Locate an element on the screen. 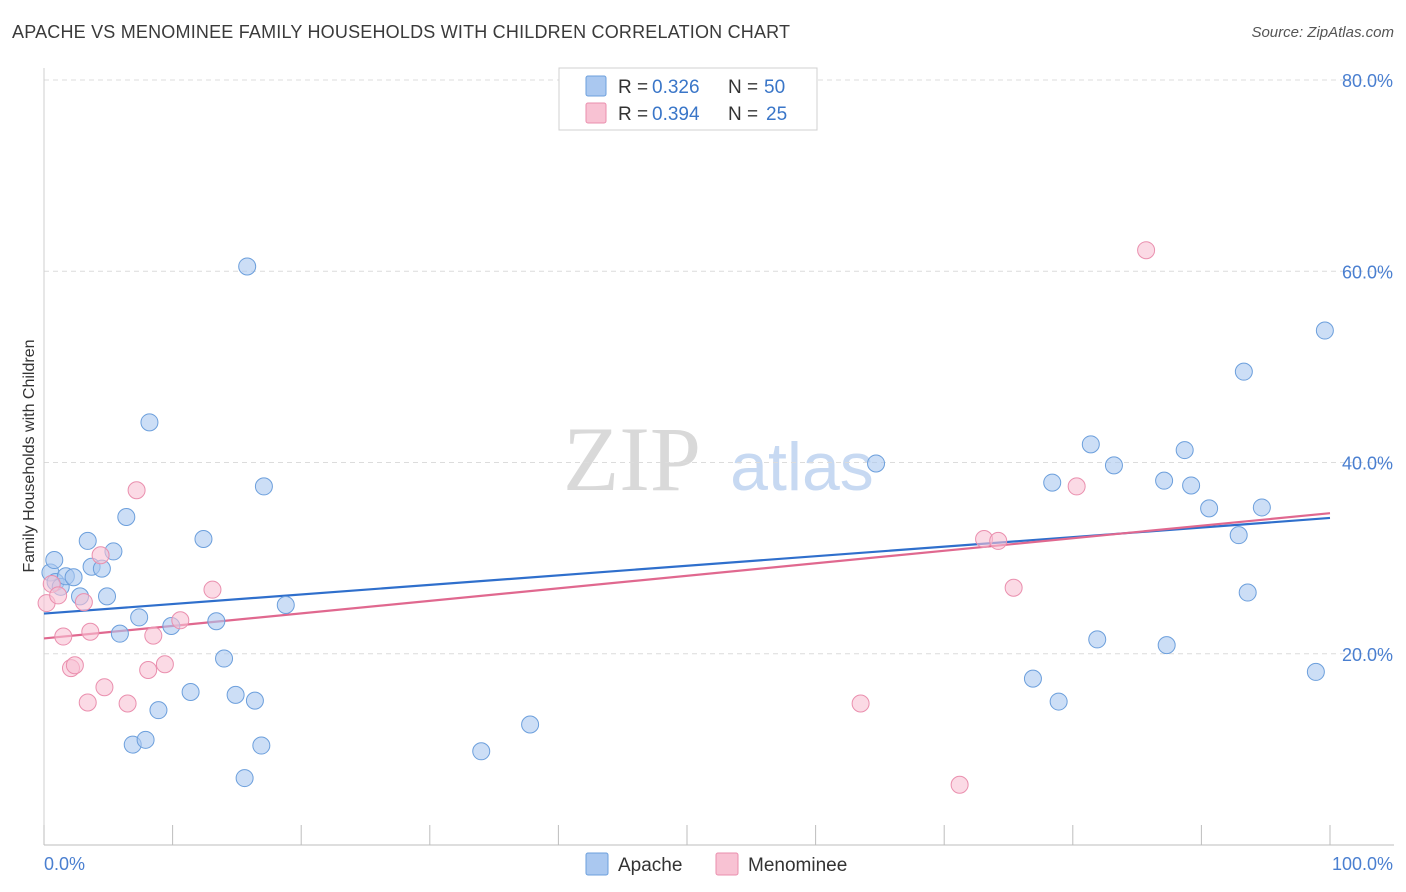 The image size is (1406, 892). x-tick-label-100: 100.0% is located at coordinates (1362, 864).